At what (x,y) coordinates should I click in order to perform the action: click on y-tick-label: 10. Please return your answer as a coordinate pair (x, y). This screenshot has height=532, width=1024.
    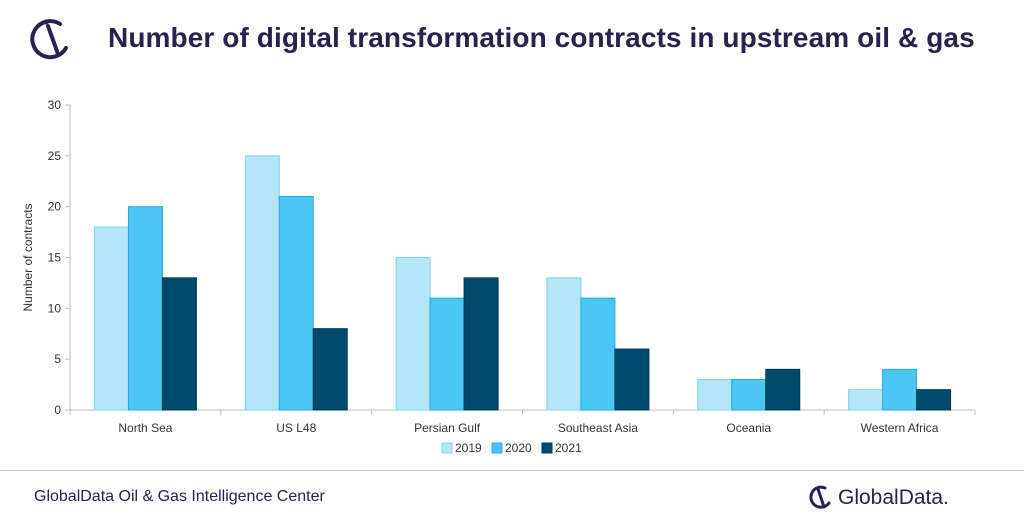
    Looking at the image, I should click on (55, 308).